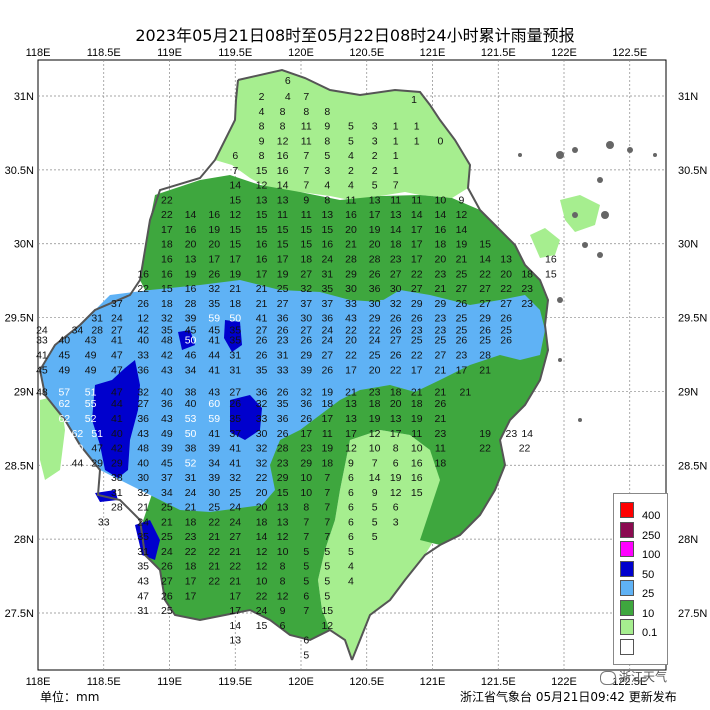  What do you see at coordinates (191, 434) in the screenshot?
I see `station-value: 50` at bounding box center [191, 434].